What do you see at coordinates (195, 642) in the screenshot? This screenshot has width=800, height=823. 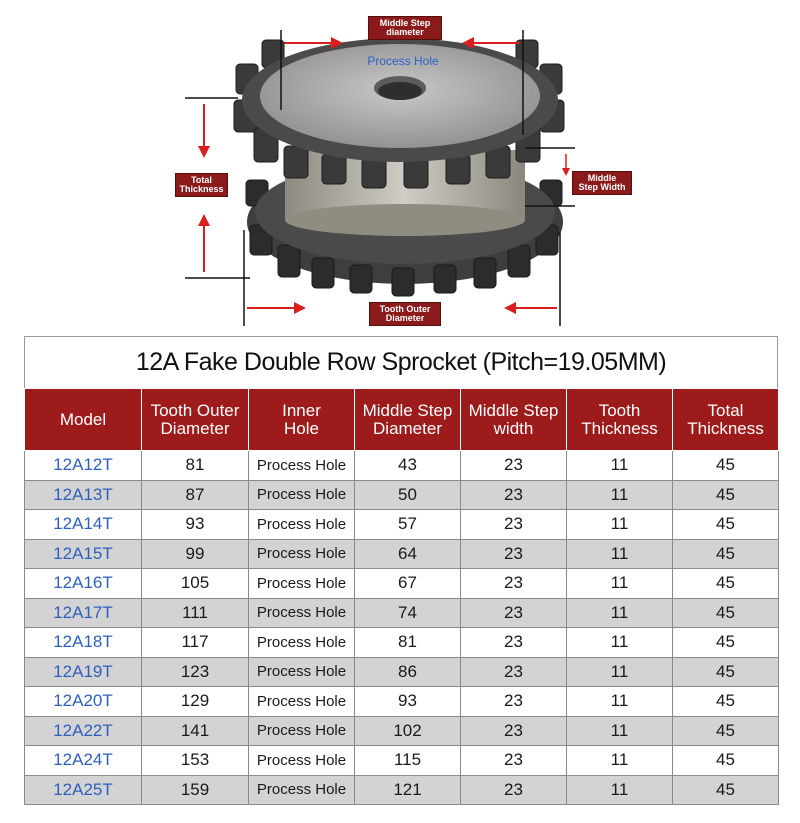 I see `tooth-outer-diameter-cell: 117` at bounding box center [195, 642].